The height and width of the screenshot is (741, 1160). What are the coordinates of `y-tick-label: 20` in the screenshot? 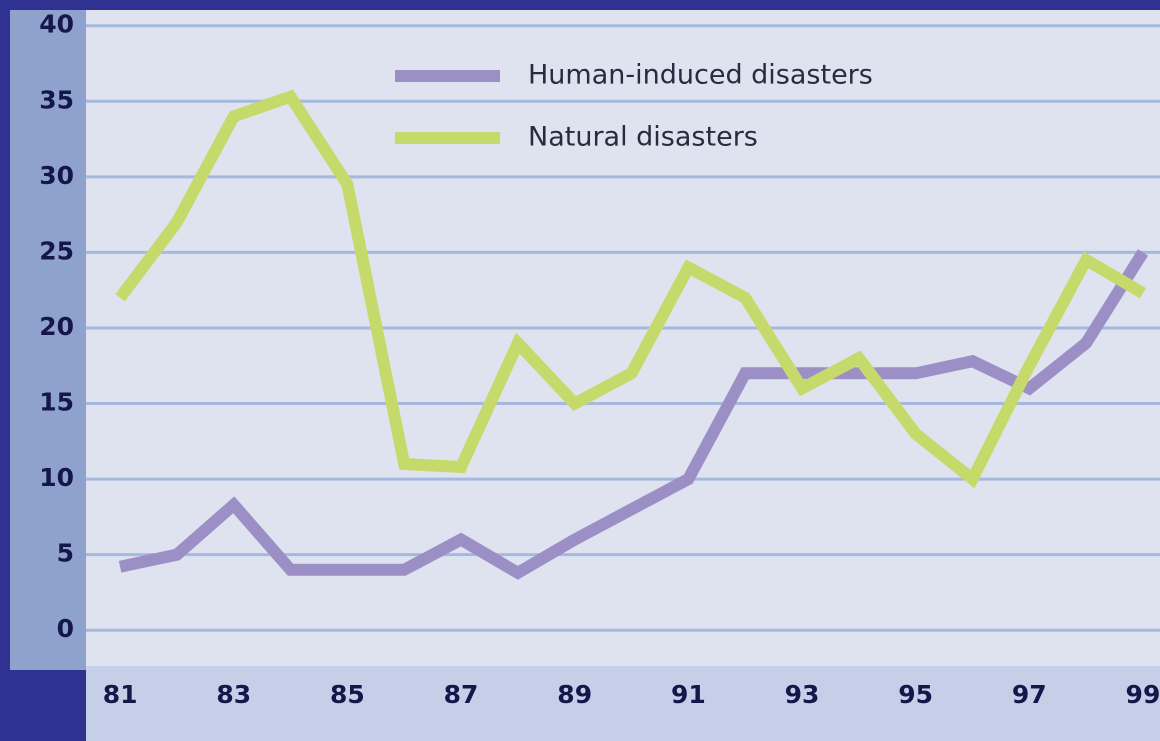 It's located at (56, 326).